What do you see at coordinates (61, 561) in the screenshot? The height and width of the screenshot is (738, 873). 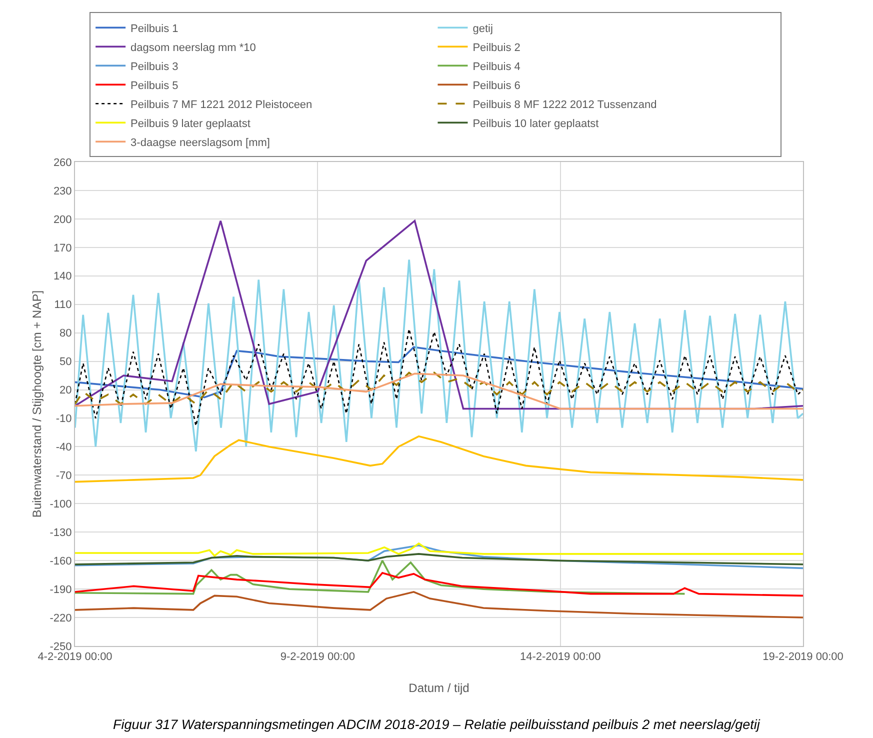 I see `y-tick-label: -160` at bounding box center [61, 561].